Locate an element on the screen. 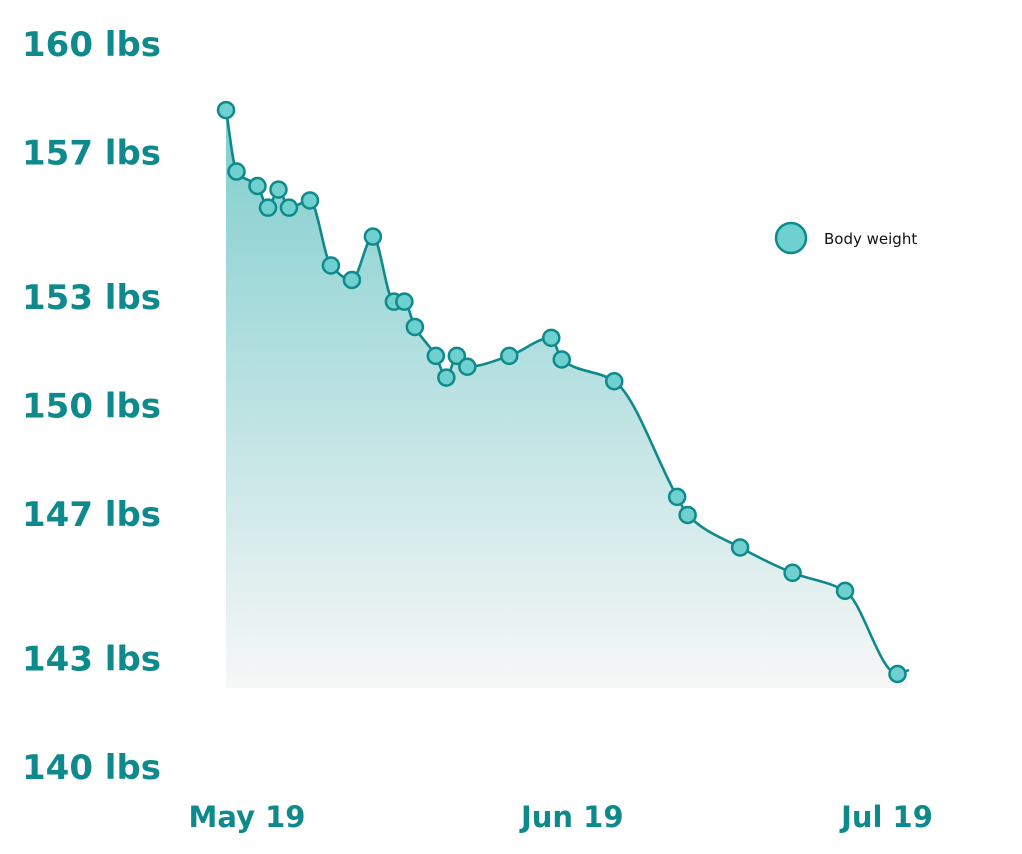 This screenshot has height=854, width=1022. y-tick-label: 150 lbs is located at coordinates (91, 407).